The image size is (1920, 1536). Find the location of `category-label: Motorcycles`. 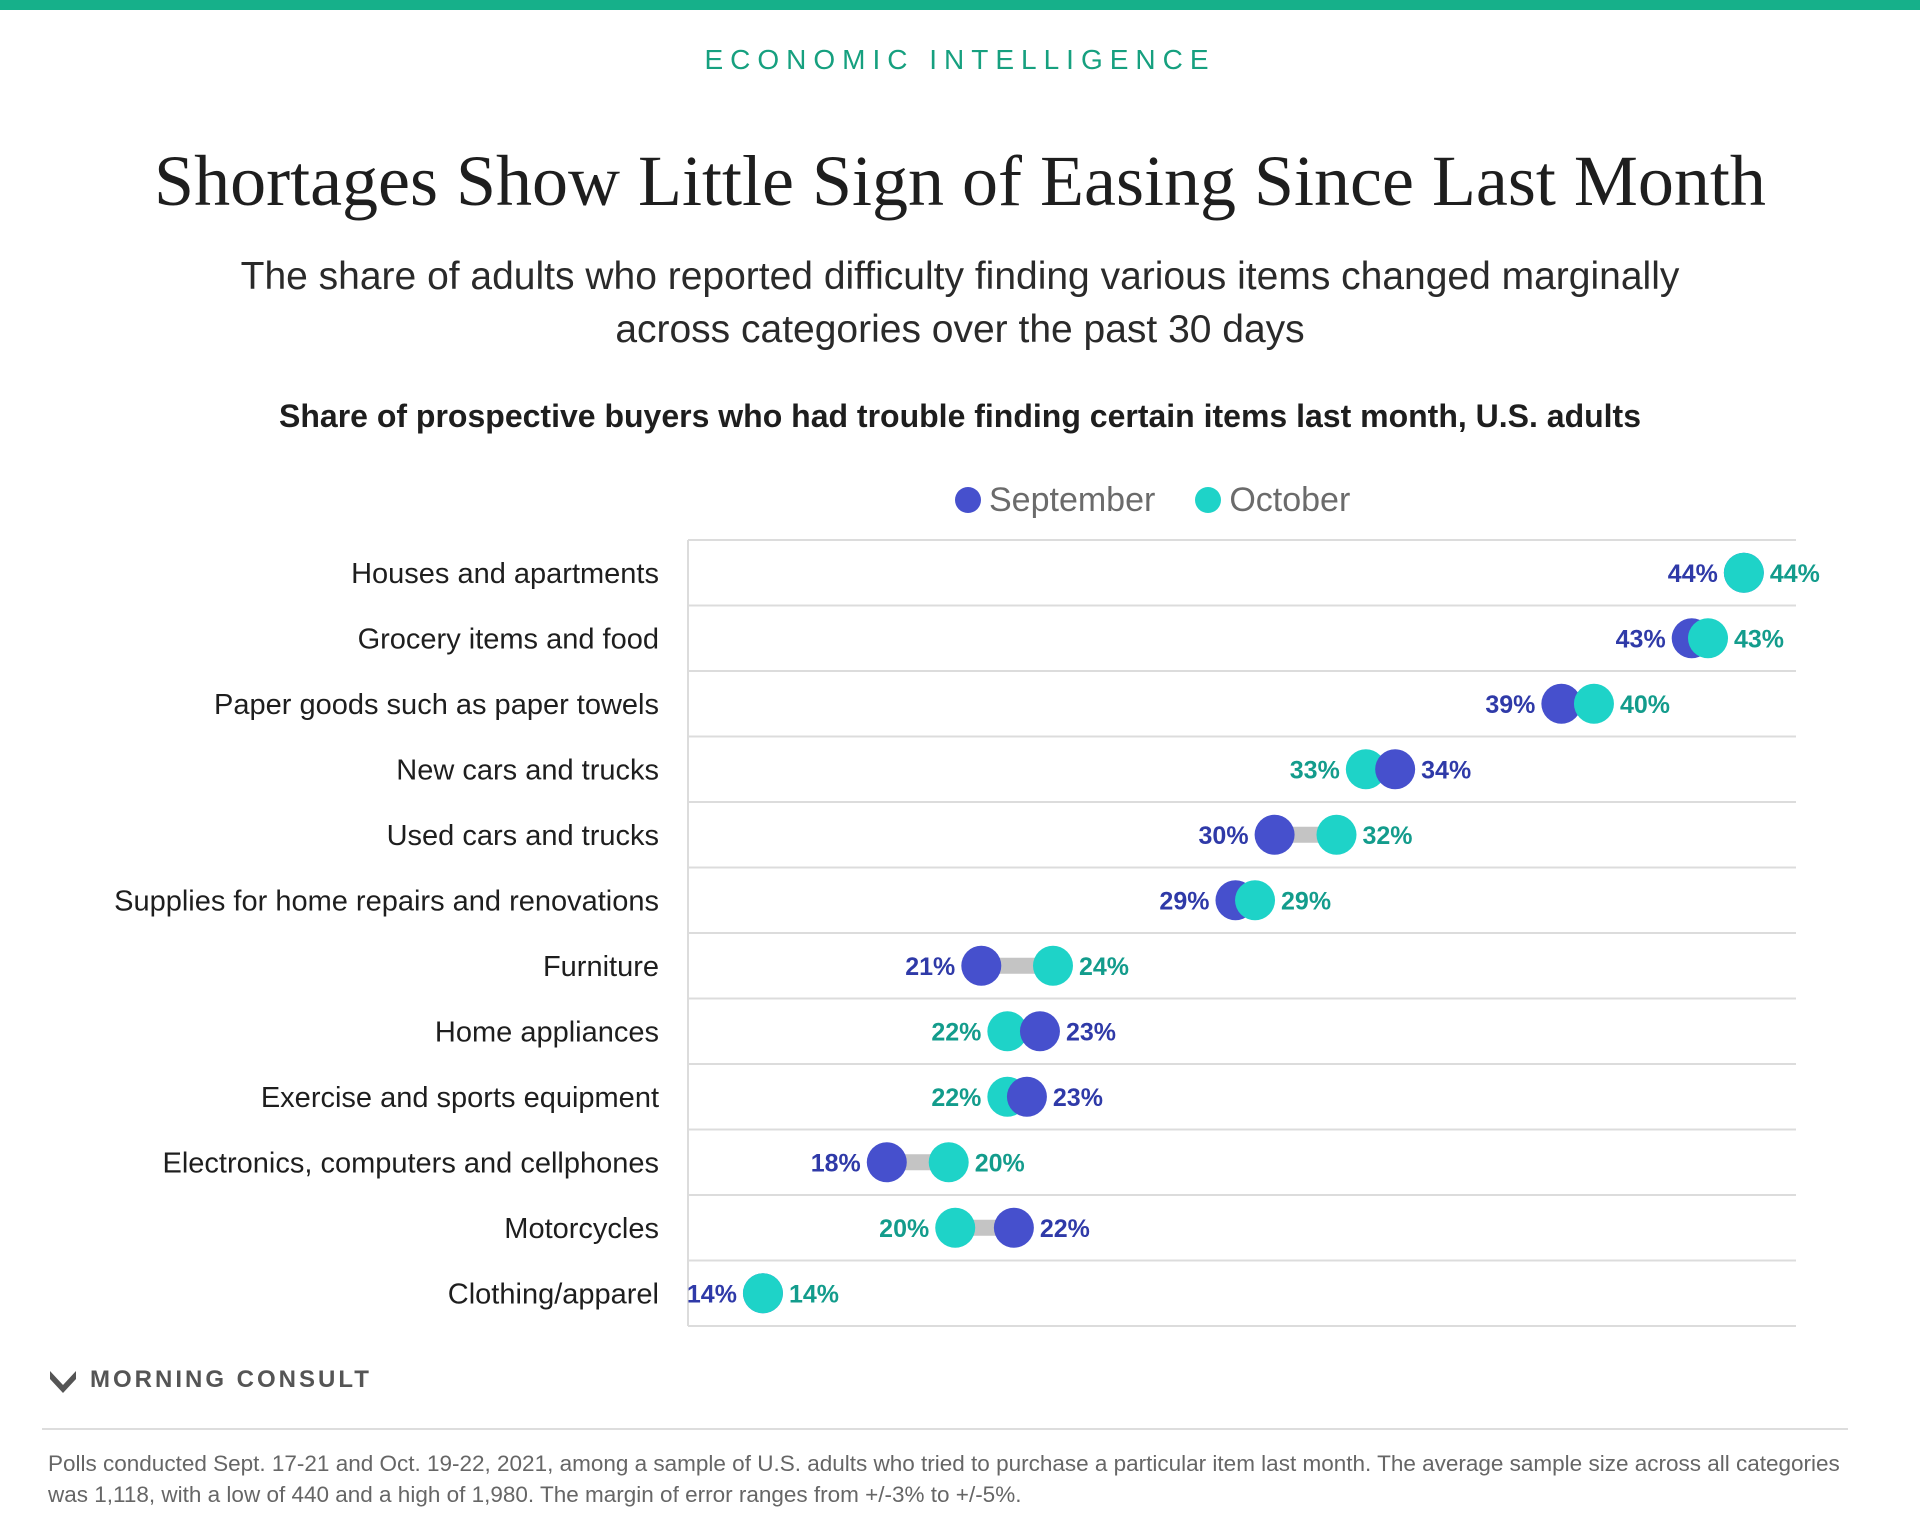

category-label: Motorcycles is located at coordinates (581, 1229).